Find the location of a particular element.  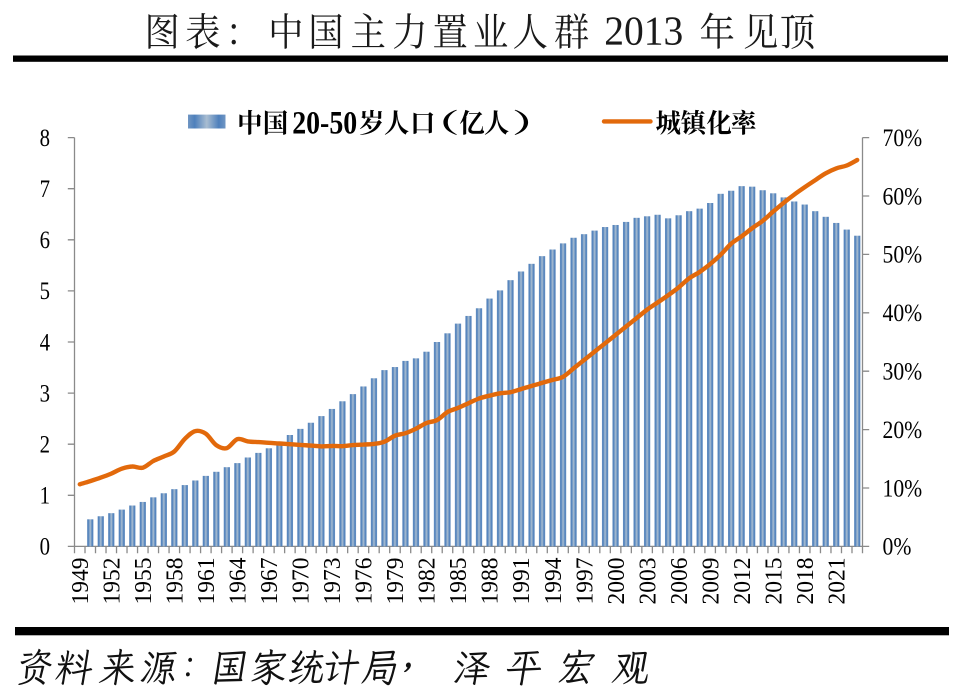

svg-text: 1988 is located at coordinates (491, 581).